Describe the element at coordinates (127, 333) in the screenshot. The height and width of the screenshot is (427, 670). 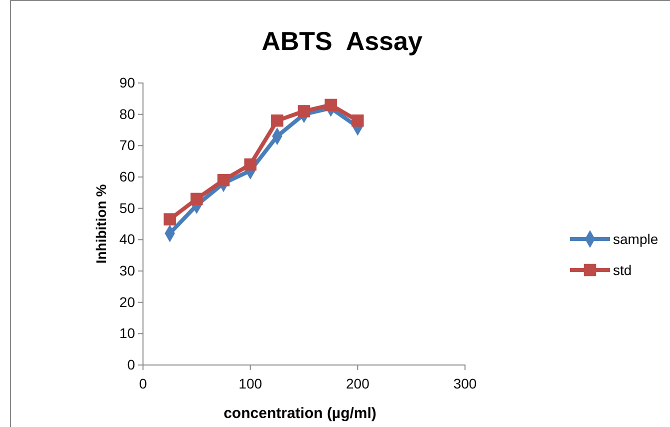
I see `y-tick-label: 10` at that location.